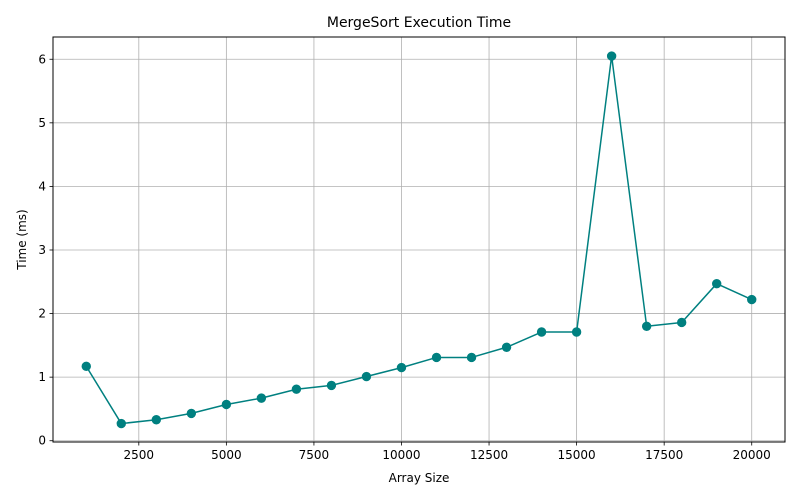 The width and height of the screenshot is (800, 500). Describe the element at coordinates (489, 455) in the screenshot. I see `x-tick-label: 12500` at that location.